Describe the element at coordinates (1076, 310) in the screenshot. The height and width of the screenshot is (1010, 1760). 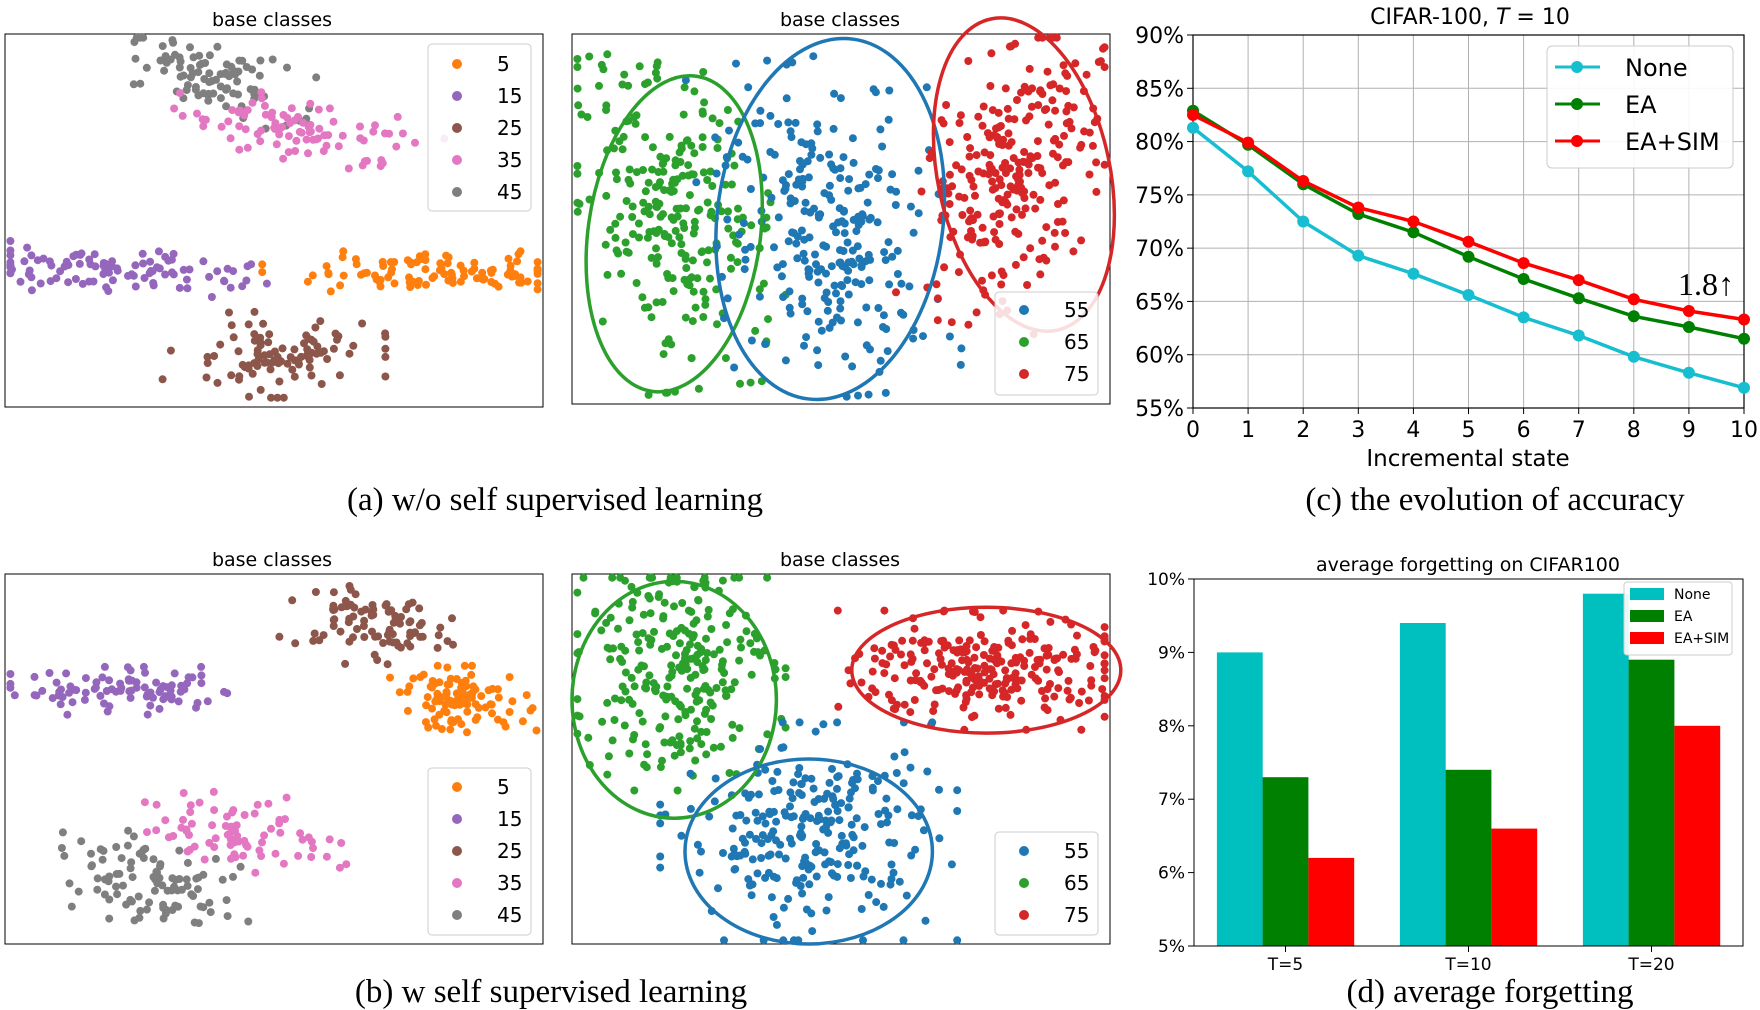
I see `legend-label-55: 55` at that location.